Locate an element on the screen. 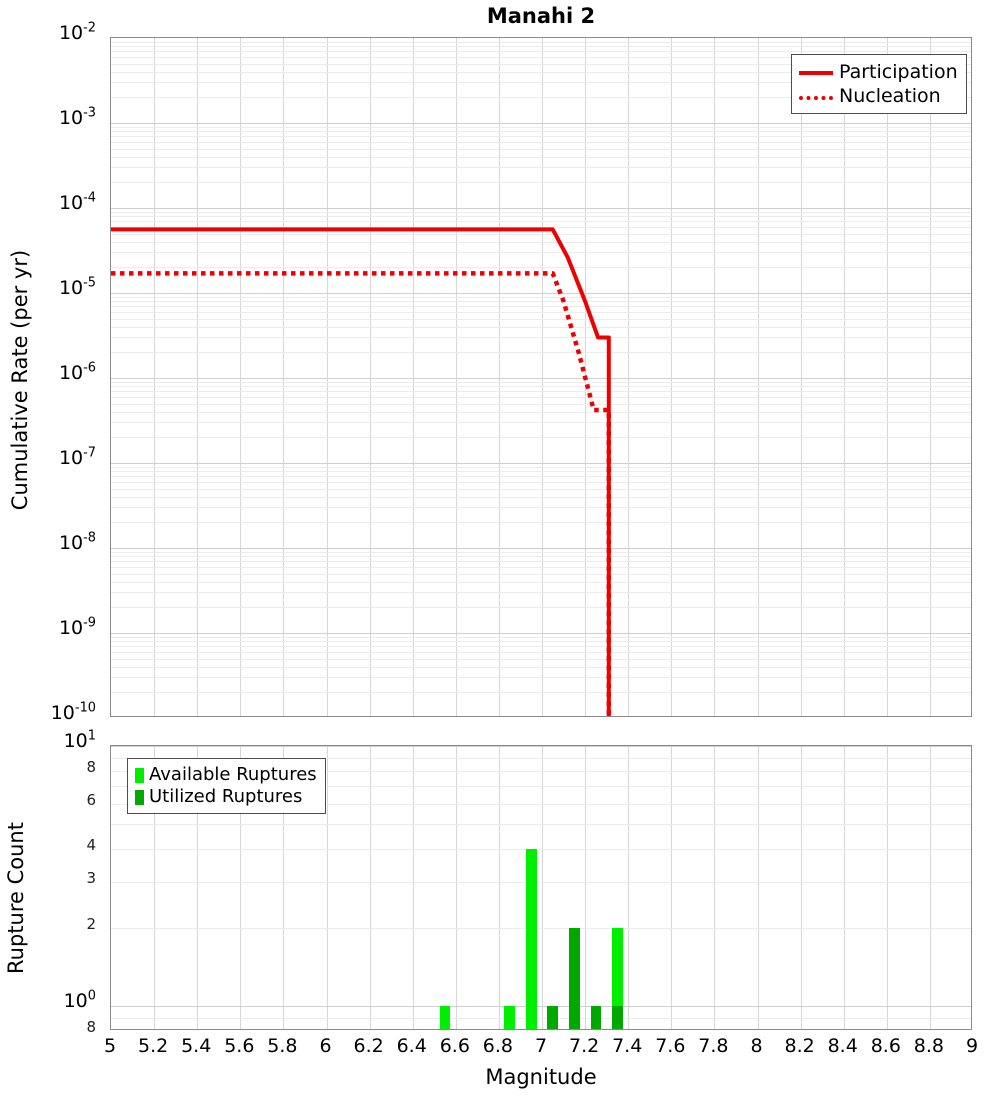  y-axis-ticks-bottom: 10¹ 8 6 4 3 2 100 8 is located at coordinates (52, 550).